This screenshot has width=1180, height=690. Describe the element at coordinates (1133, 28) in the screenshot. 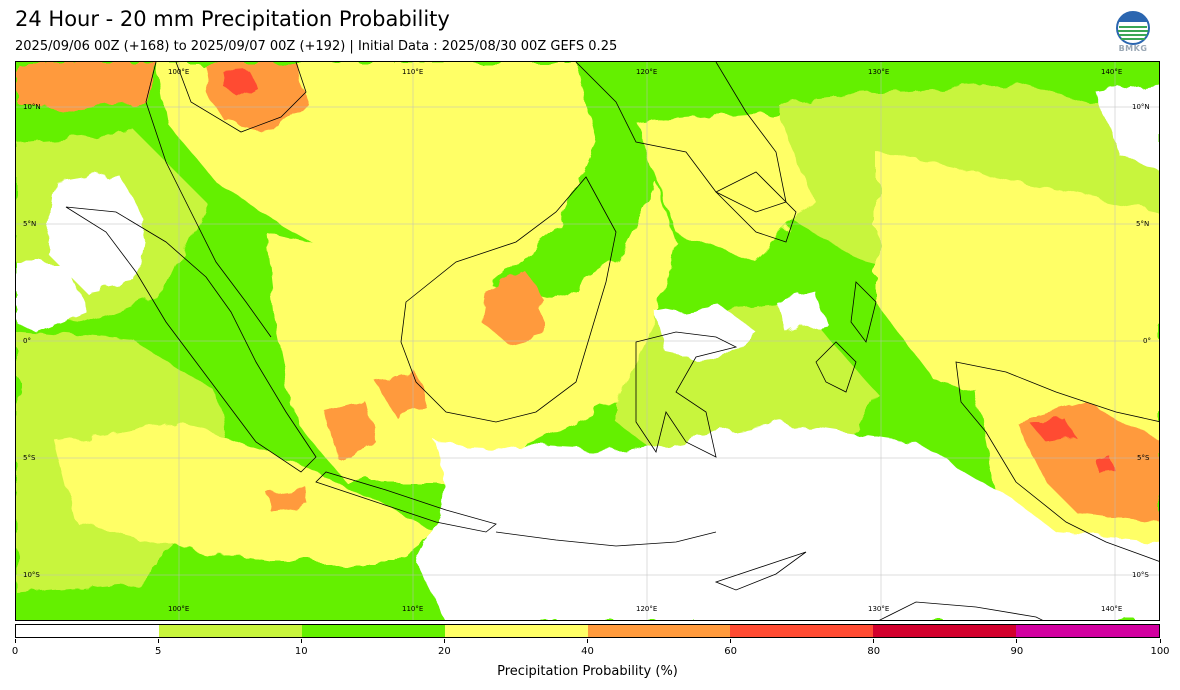

I see `bmkg-logo-icon` at that location.